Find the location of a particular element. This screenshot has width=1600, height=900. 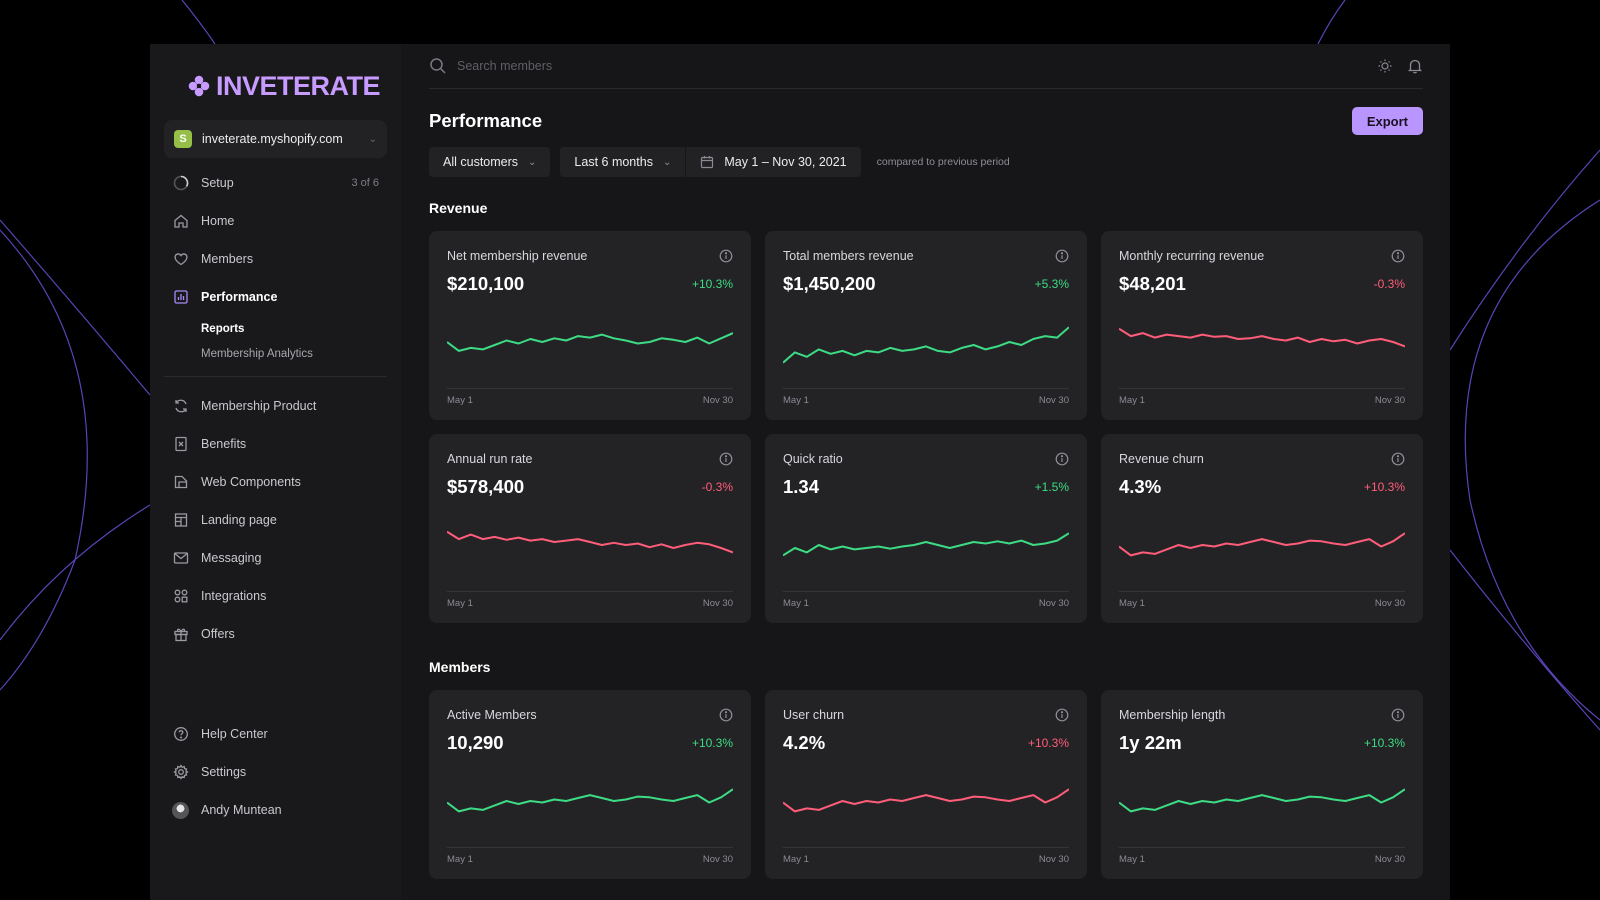

range-filter-label: Last 6 months is located at coordinates (613, 162).